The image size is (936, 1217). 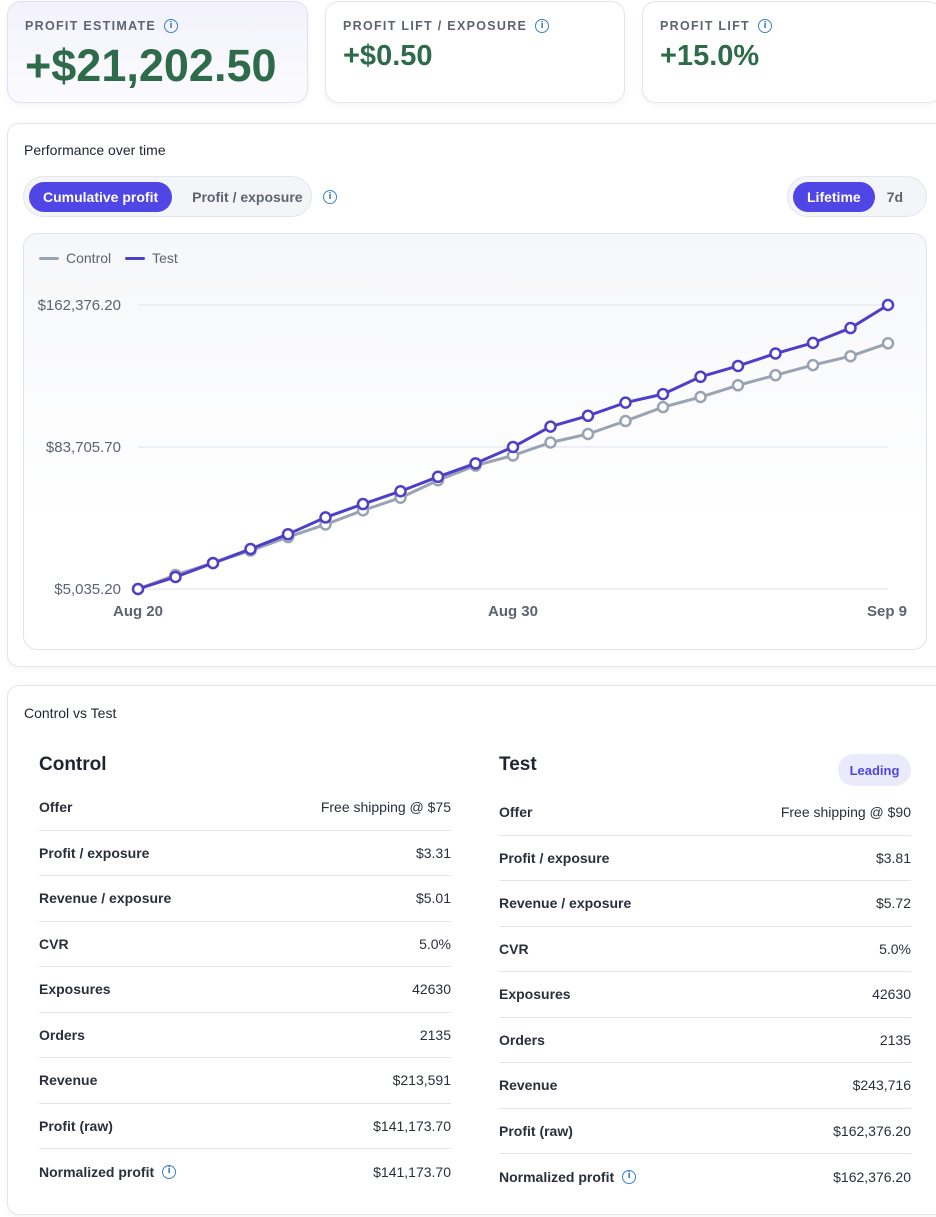 I want to click on test-metric-value: 42630, so click(x=891, y=994).